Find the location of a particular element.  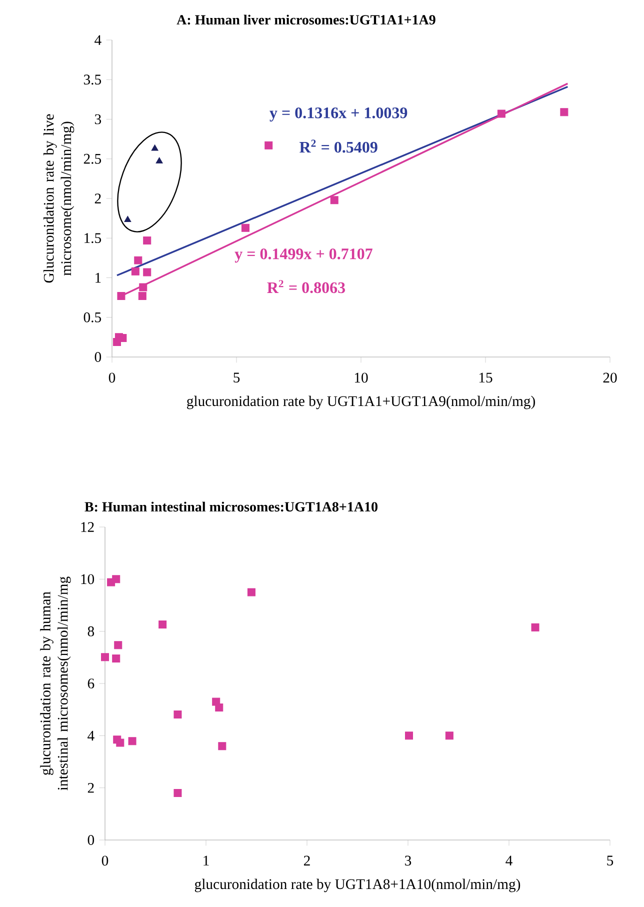

y-axis-title: Glucuronidation rate by live microsome(nmol/min/mg) is located at coordinates (58, 198).